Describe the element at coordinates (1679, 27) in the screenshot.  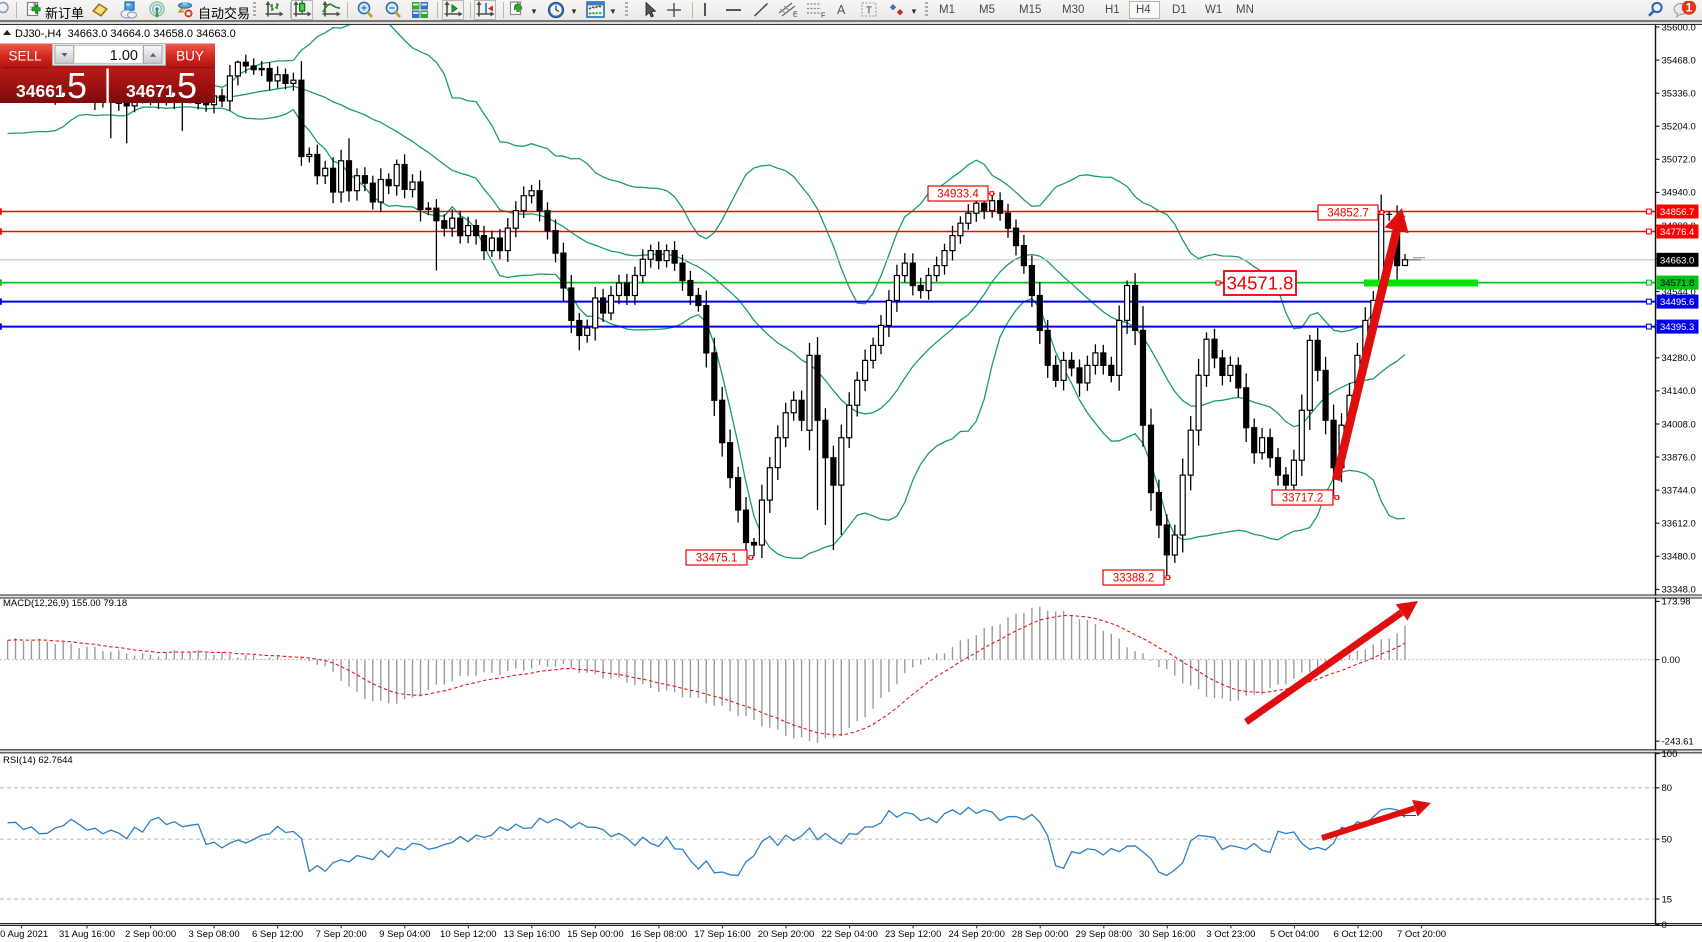
I see `svg-text: 35600.0` at that location.